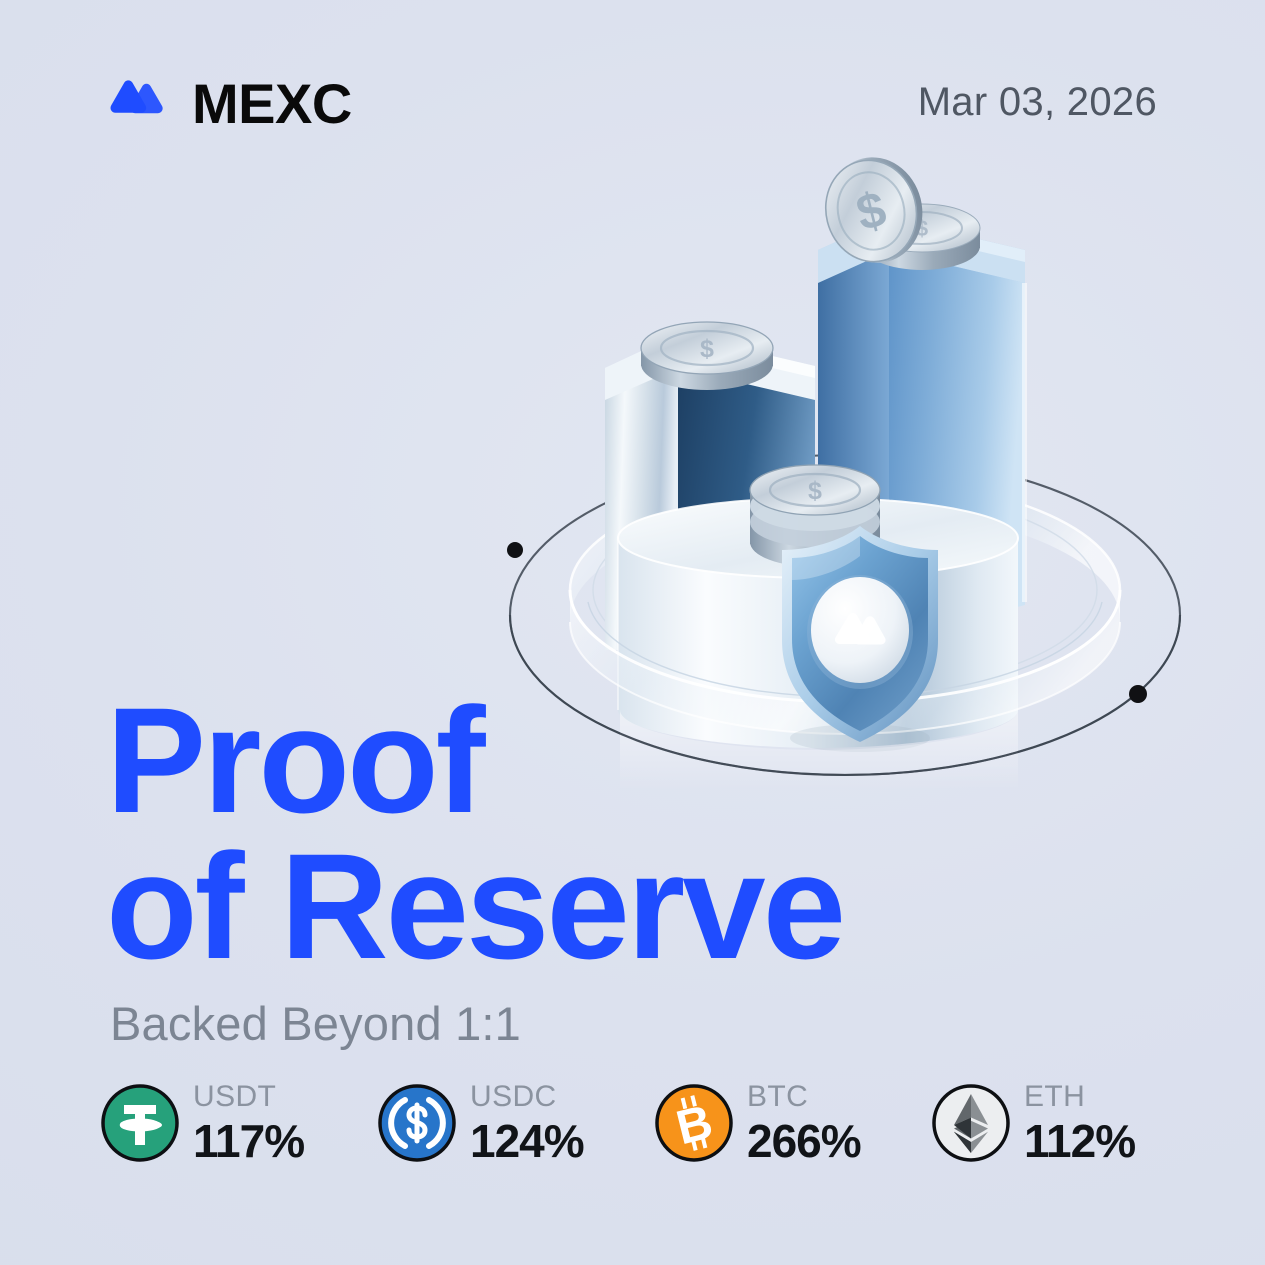 This screenshot has width=1265, height=1265. I want to click on coin-stack-mid: $, so click(707, 355).